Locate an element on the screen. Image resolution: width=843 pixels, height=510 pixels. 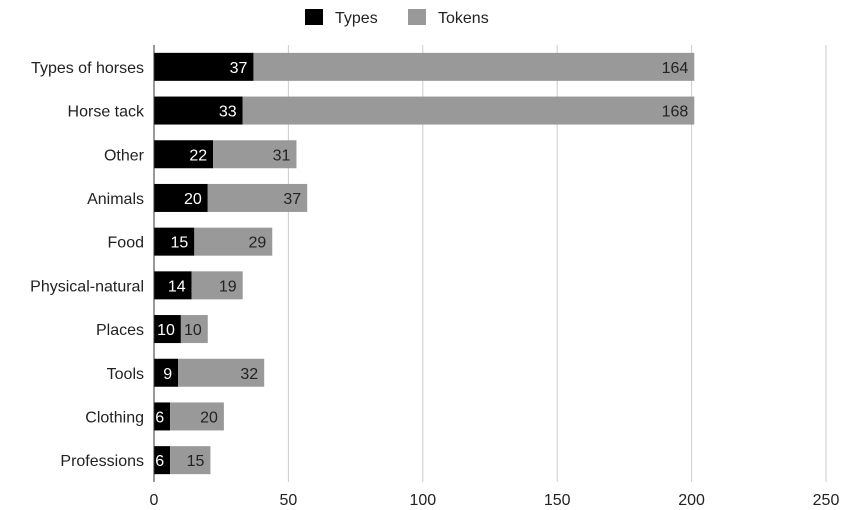
data-label: 168 is located at coordinates (675, 112).